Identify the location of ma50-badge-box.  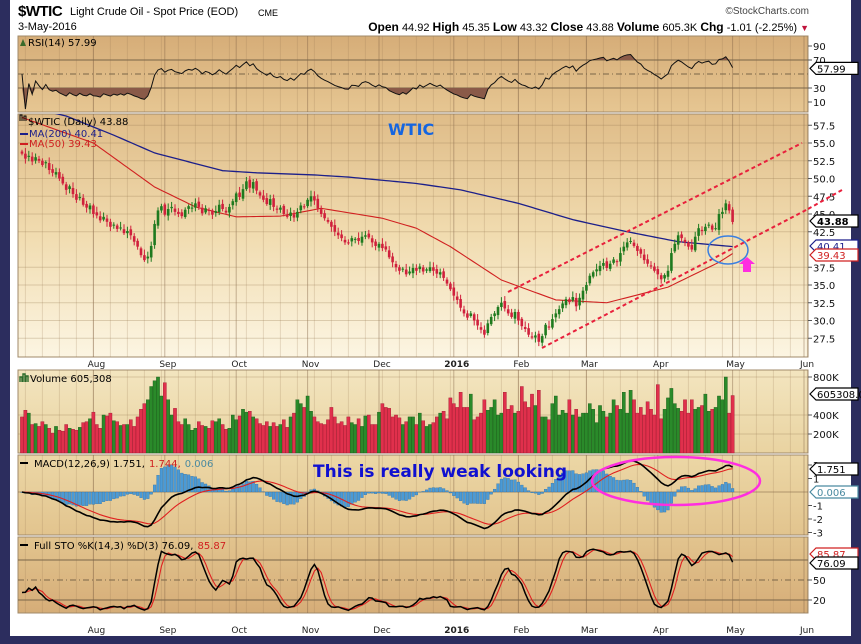
(834, 255).